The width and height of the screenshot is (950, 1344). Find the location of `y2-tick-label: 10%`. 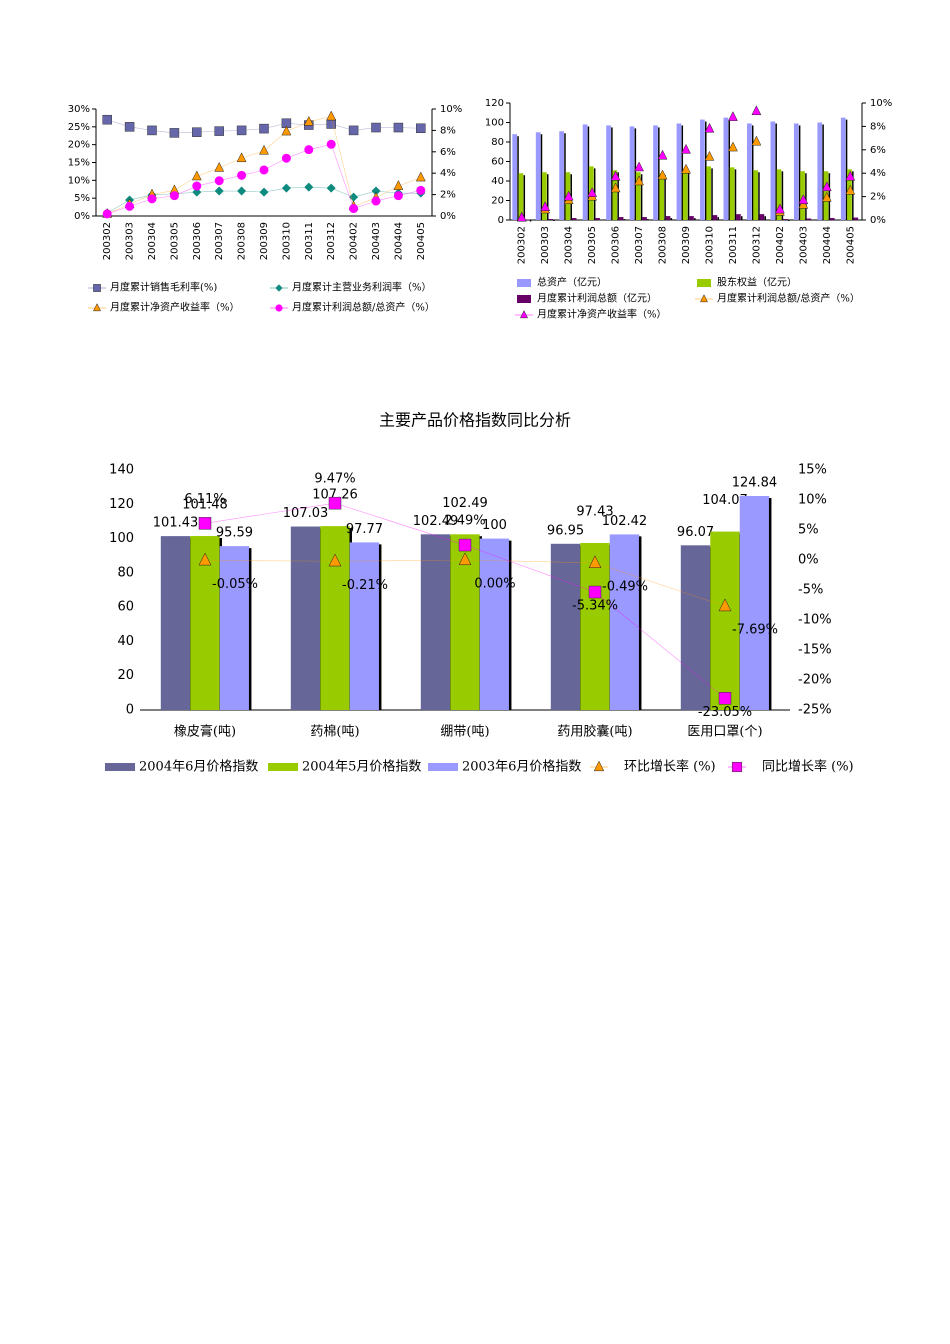

y2-tick-label: 10% is located at coordinates (881, 103).